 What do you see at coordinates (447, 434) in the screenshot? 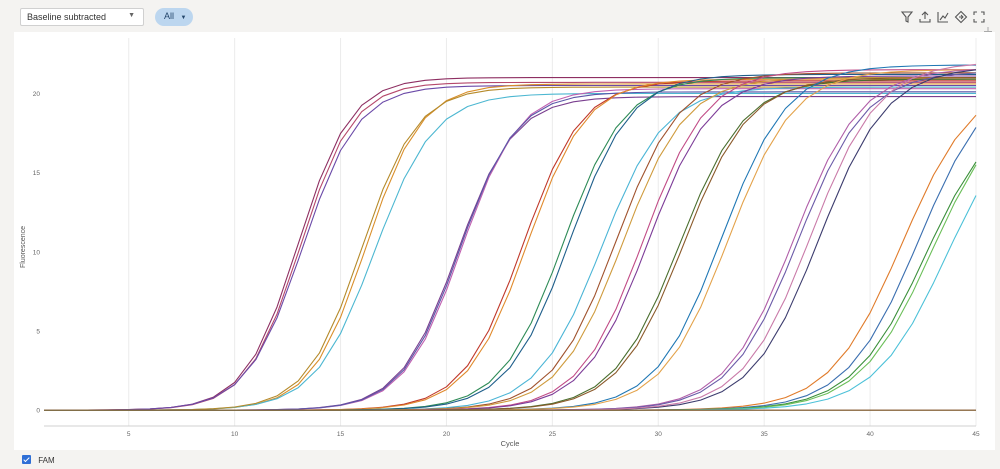
I see `x-tick-label: 20` at bounding box center [447, 434].